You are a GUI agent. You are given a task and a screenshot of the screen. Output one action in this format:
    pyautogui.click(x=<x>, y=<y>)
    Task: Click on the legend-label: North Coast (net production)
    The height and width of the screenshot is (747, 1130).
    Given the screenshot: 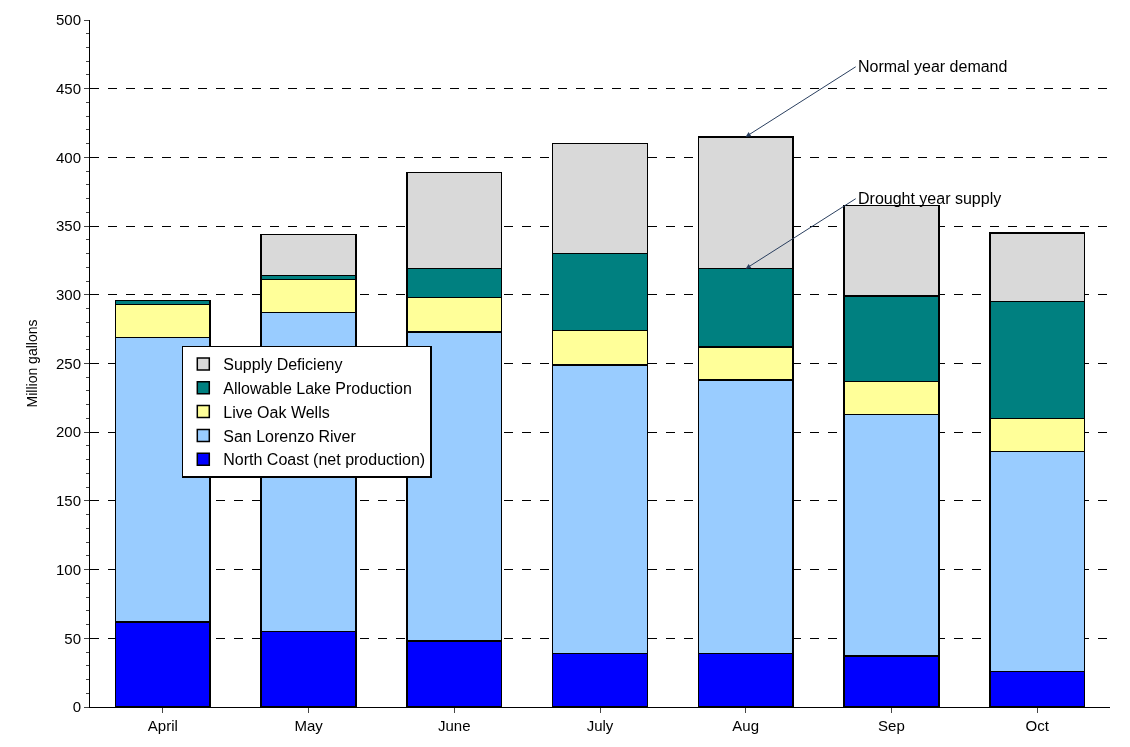 What is the action you would take?
    pyautogui.click(x=324, y=460)
    